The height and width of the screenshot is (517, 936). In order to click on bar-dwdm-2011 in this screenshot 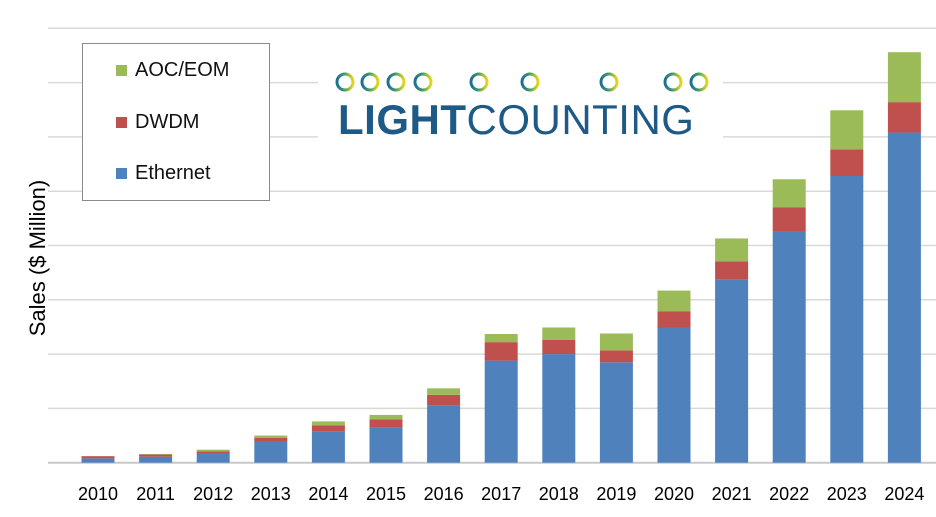, I will do `click(156, 455)`.